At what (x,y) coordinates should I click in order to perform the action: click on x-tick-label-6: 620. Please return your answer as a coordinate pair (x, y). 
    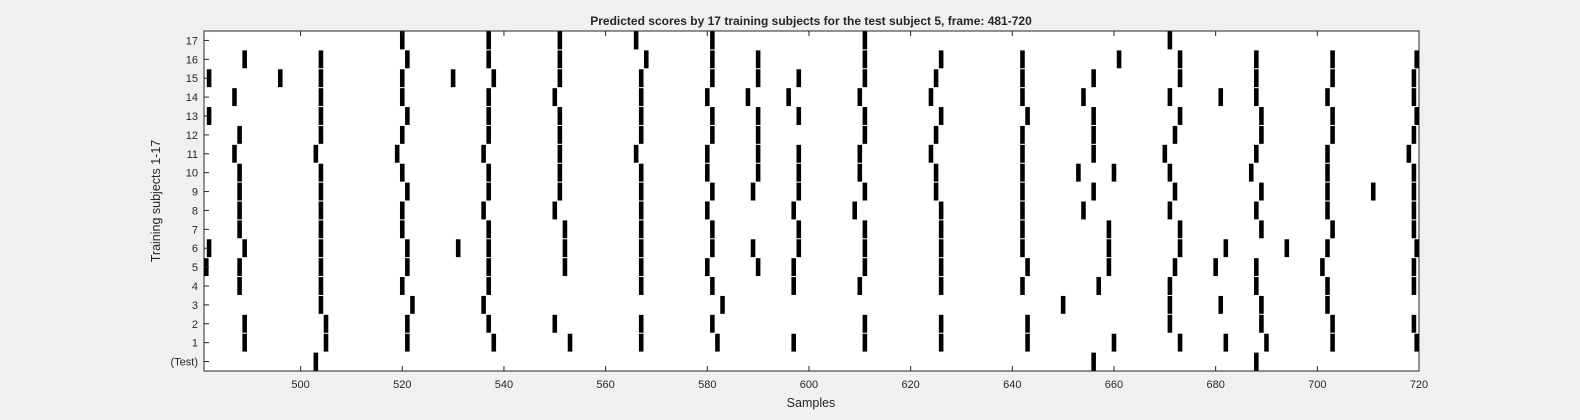
    Looking at the image, I should click on (910, 385).